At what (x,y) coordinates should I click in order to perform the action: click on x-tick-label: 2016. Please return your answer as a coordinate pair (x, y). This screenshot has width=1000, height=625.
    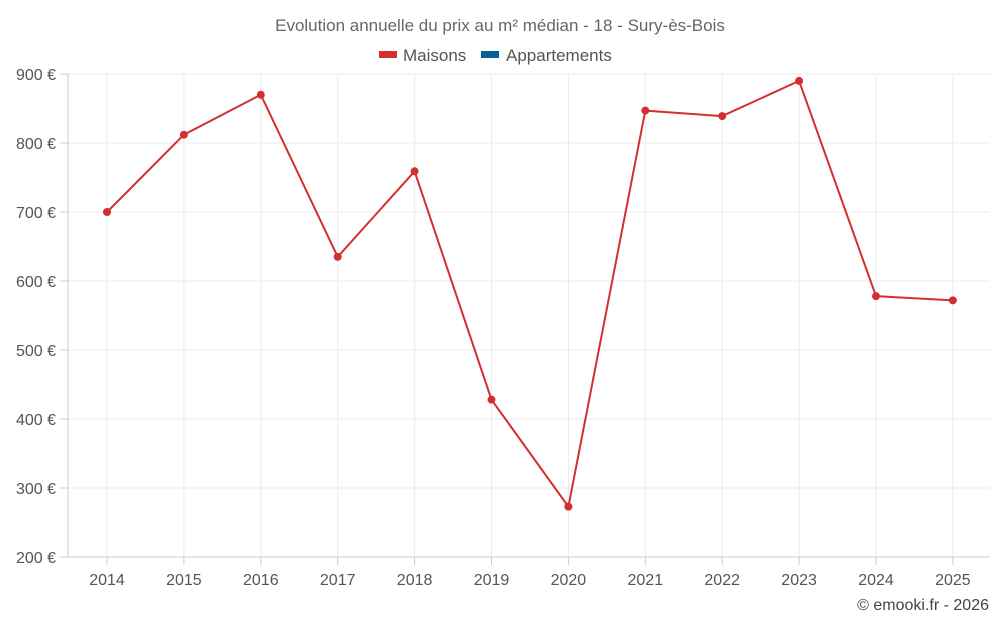
    Looking at the image, I should click on (261, 580).